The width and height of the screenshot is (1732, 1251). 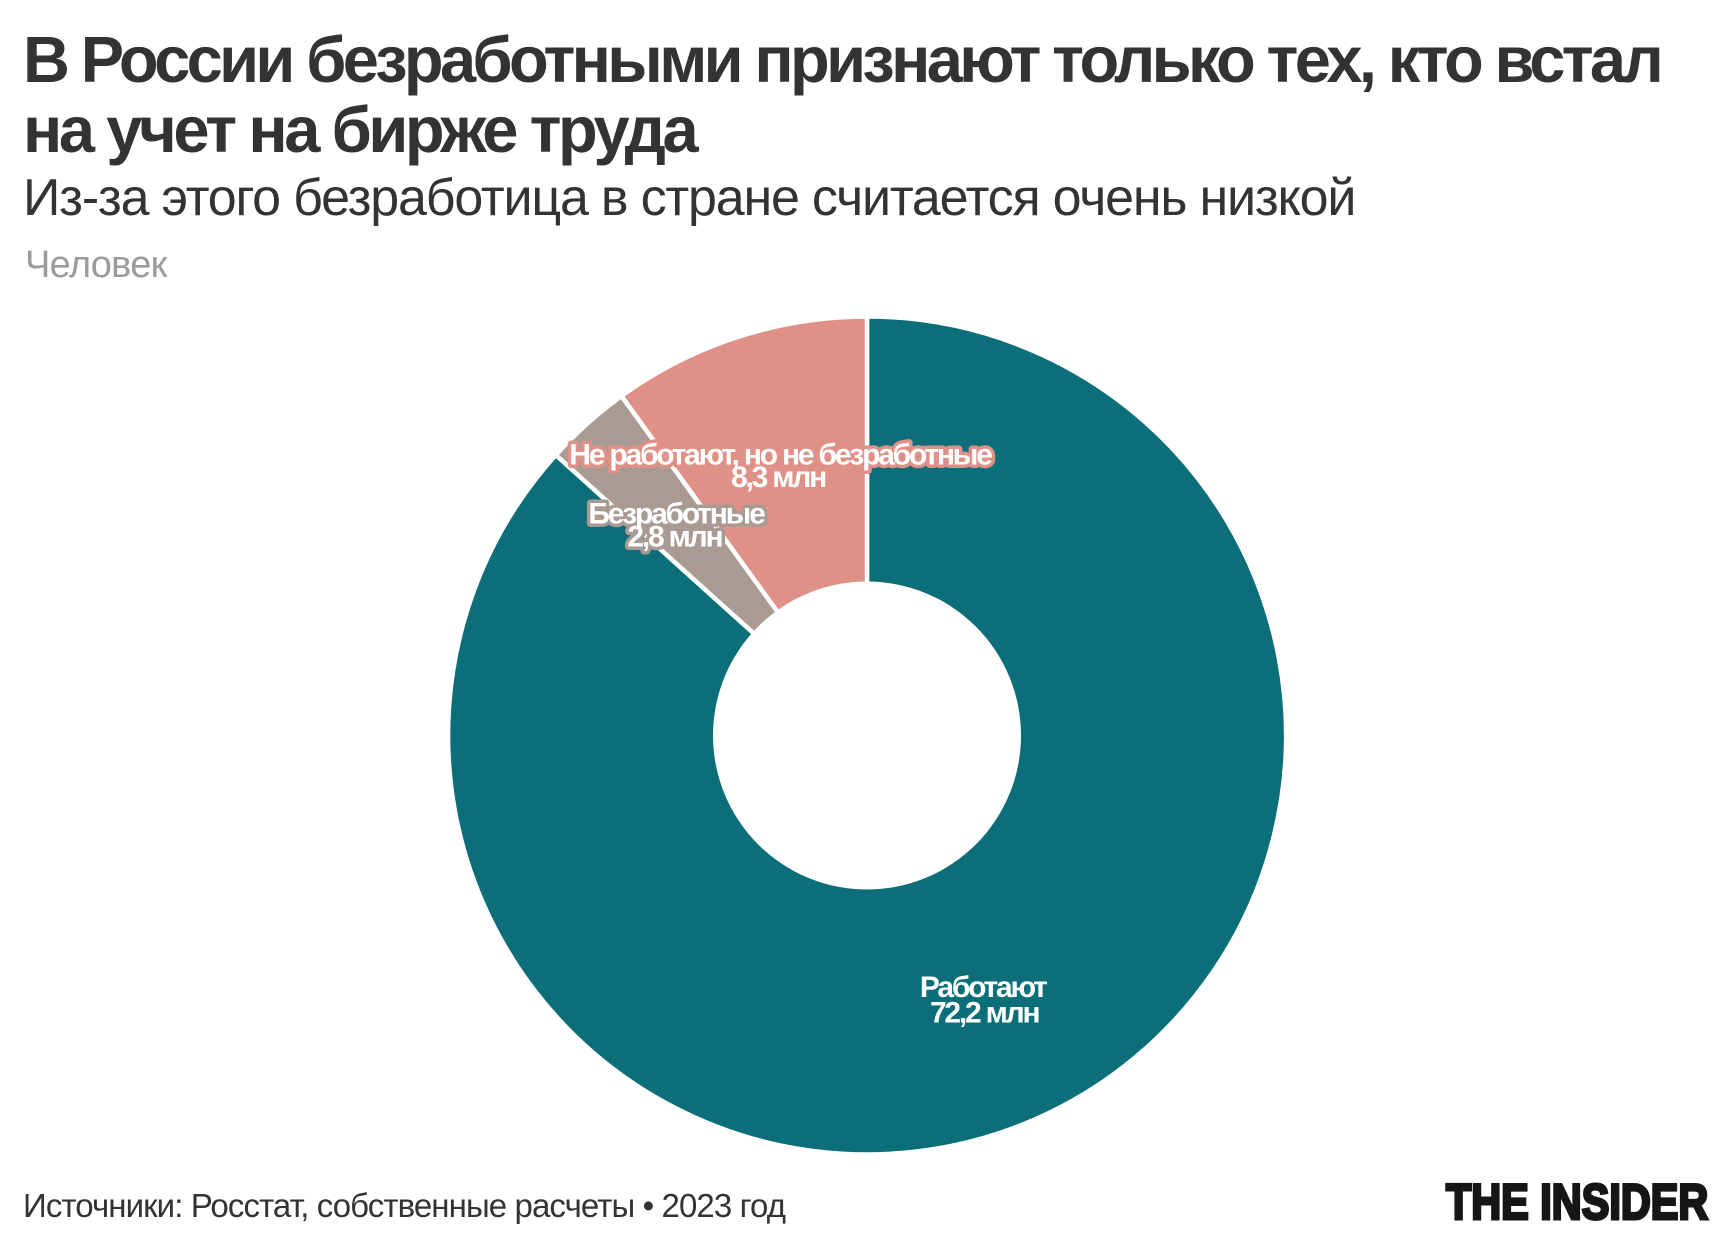 I want to click on svg-text: 8,3 млн, so click(x=778, y=477).